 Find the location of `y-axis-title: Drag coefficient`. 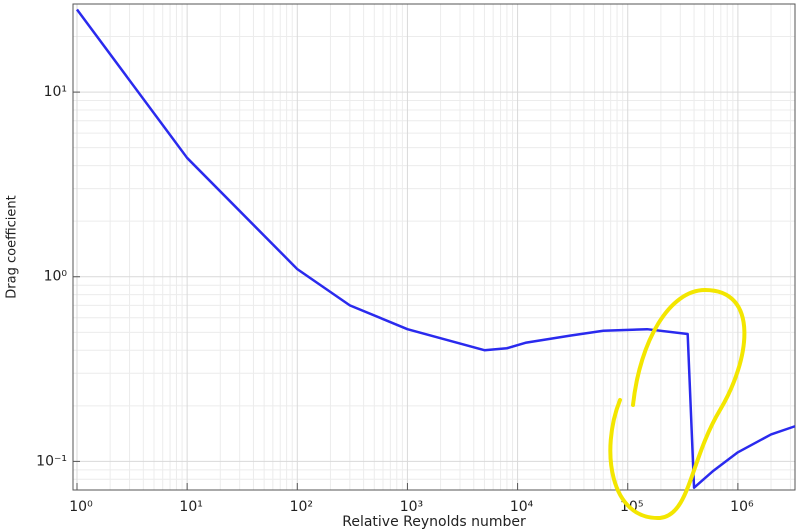

y-axis-title: Drag coefficient is located at coordinates (12, 246).